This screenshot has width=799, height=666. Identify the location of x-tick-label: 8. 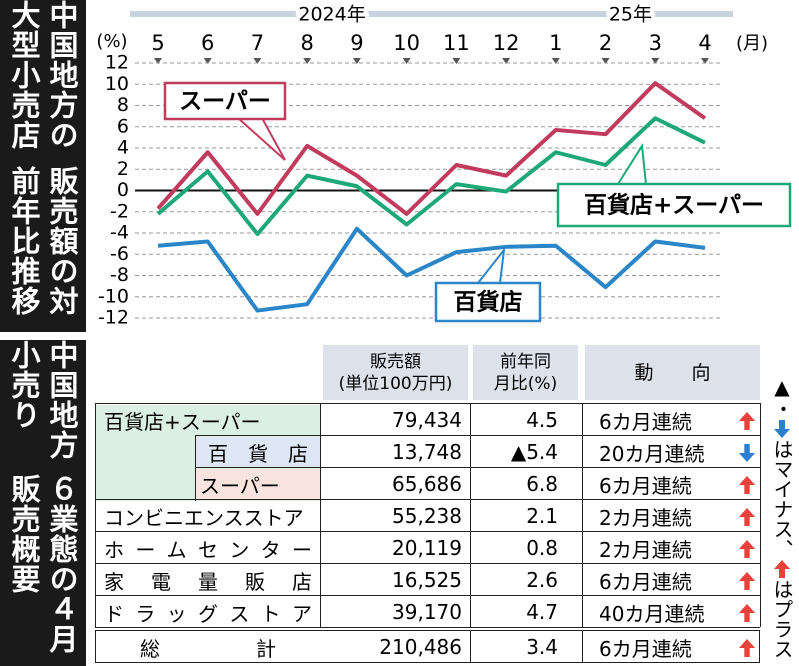
(306, 43).